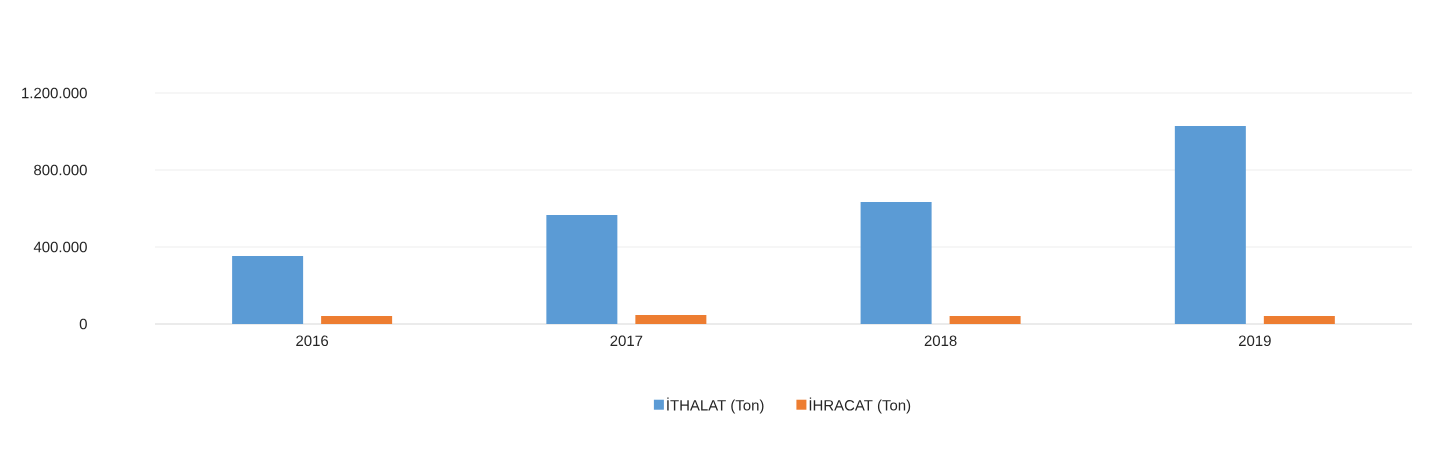  I want to click on x-tick-label: 2018, so click(940, 341).